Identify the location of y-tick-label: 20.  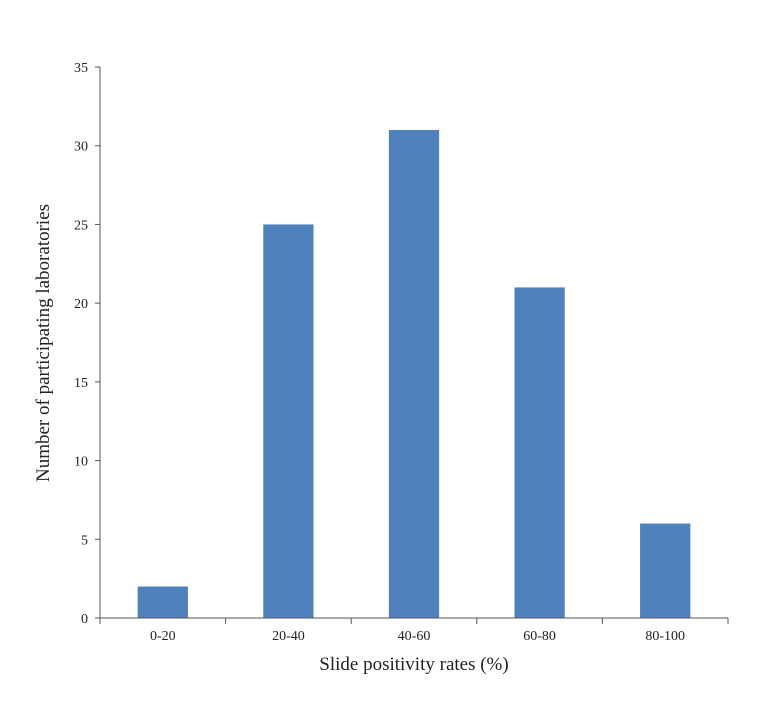
(81, 304).